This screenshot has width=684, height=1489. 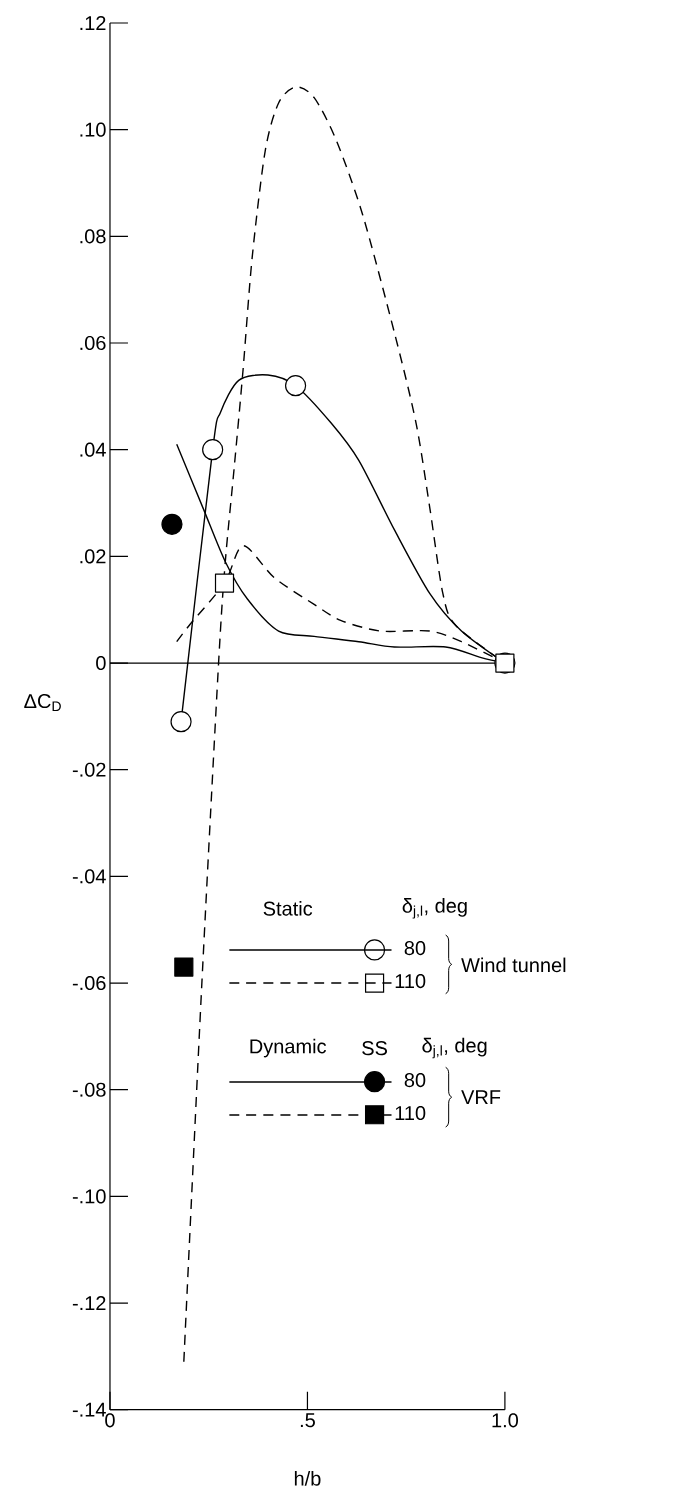 I want to click on y-tick-label: .12, so click(x=93, y=23).